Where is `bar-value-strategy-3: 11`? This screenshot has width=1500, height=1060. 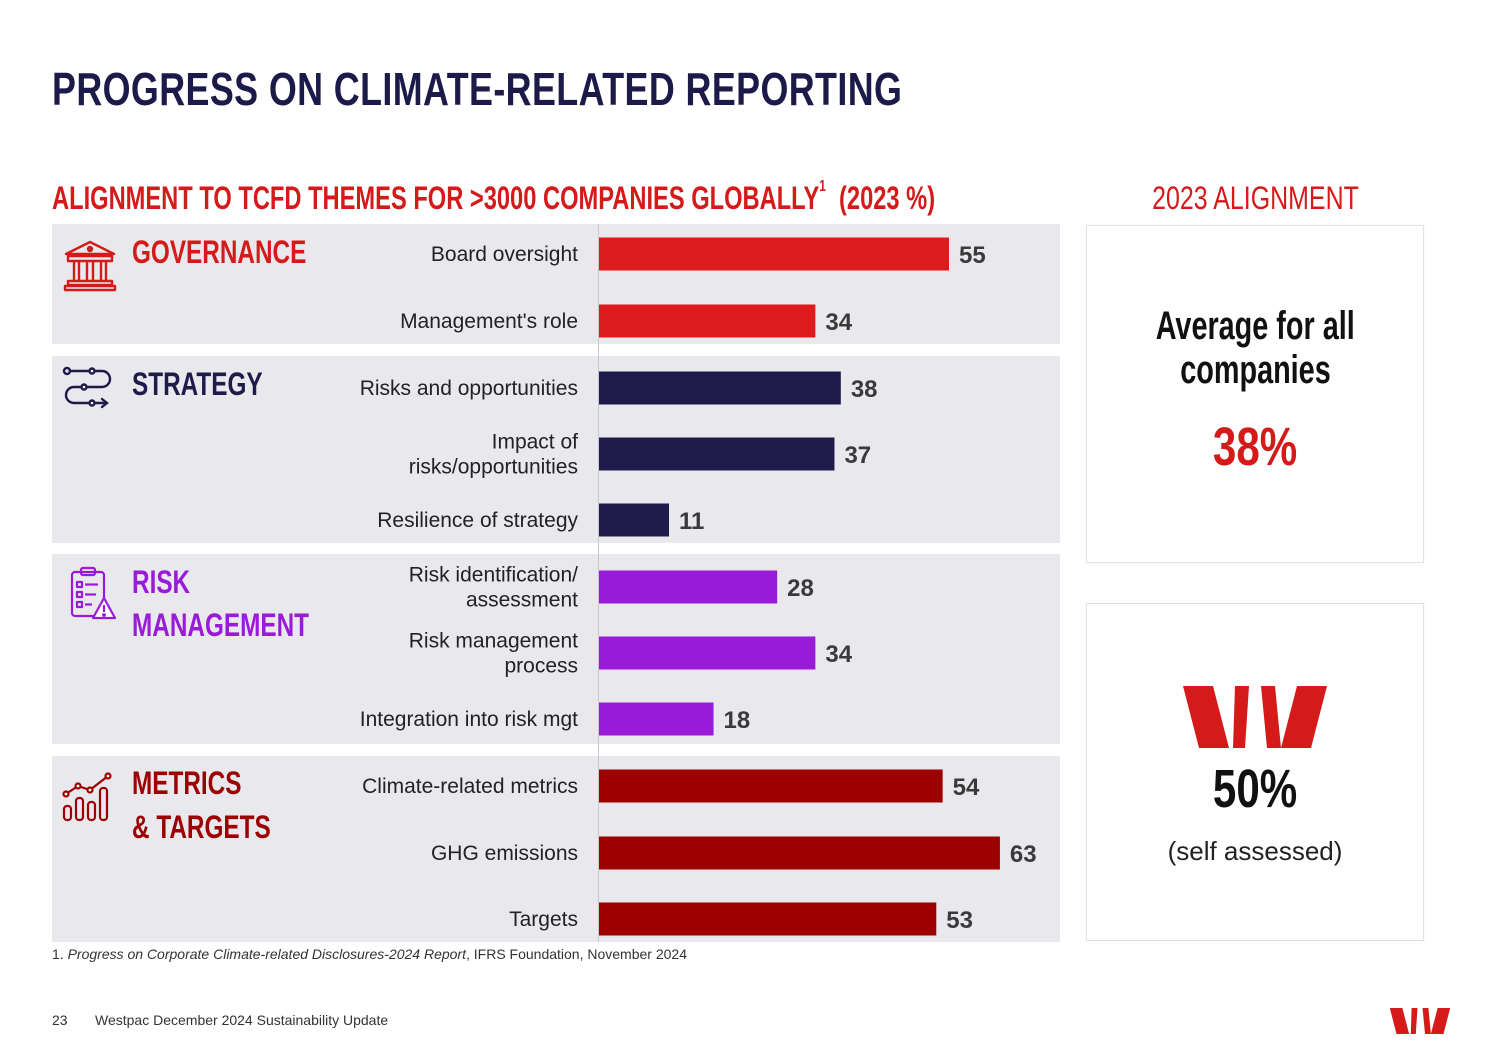 bar-value-strategy-3: 11 is located at coordinates (691, 521).